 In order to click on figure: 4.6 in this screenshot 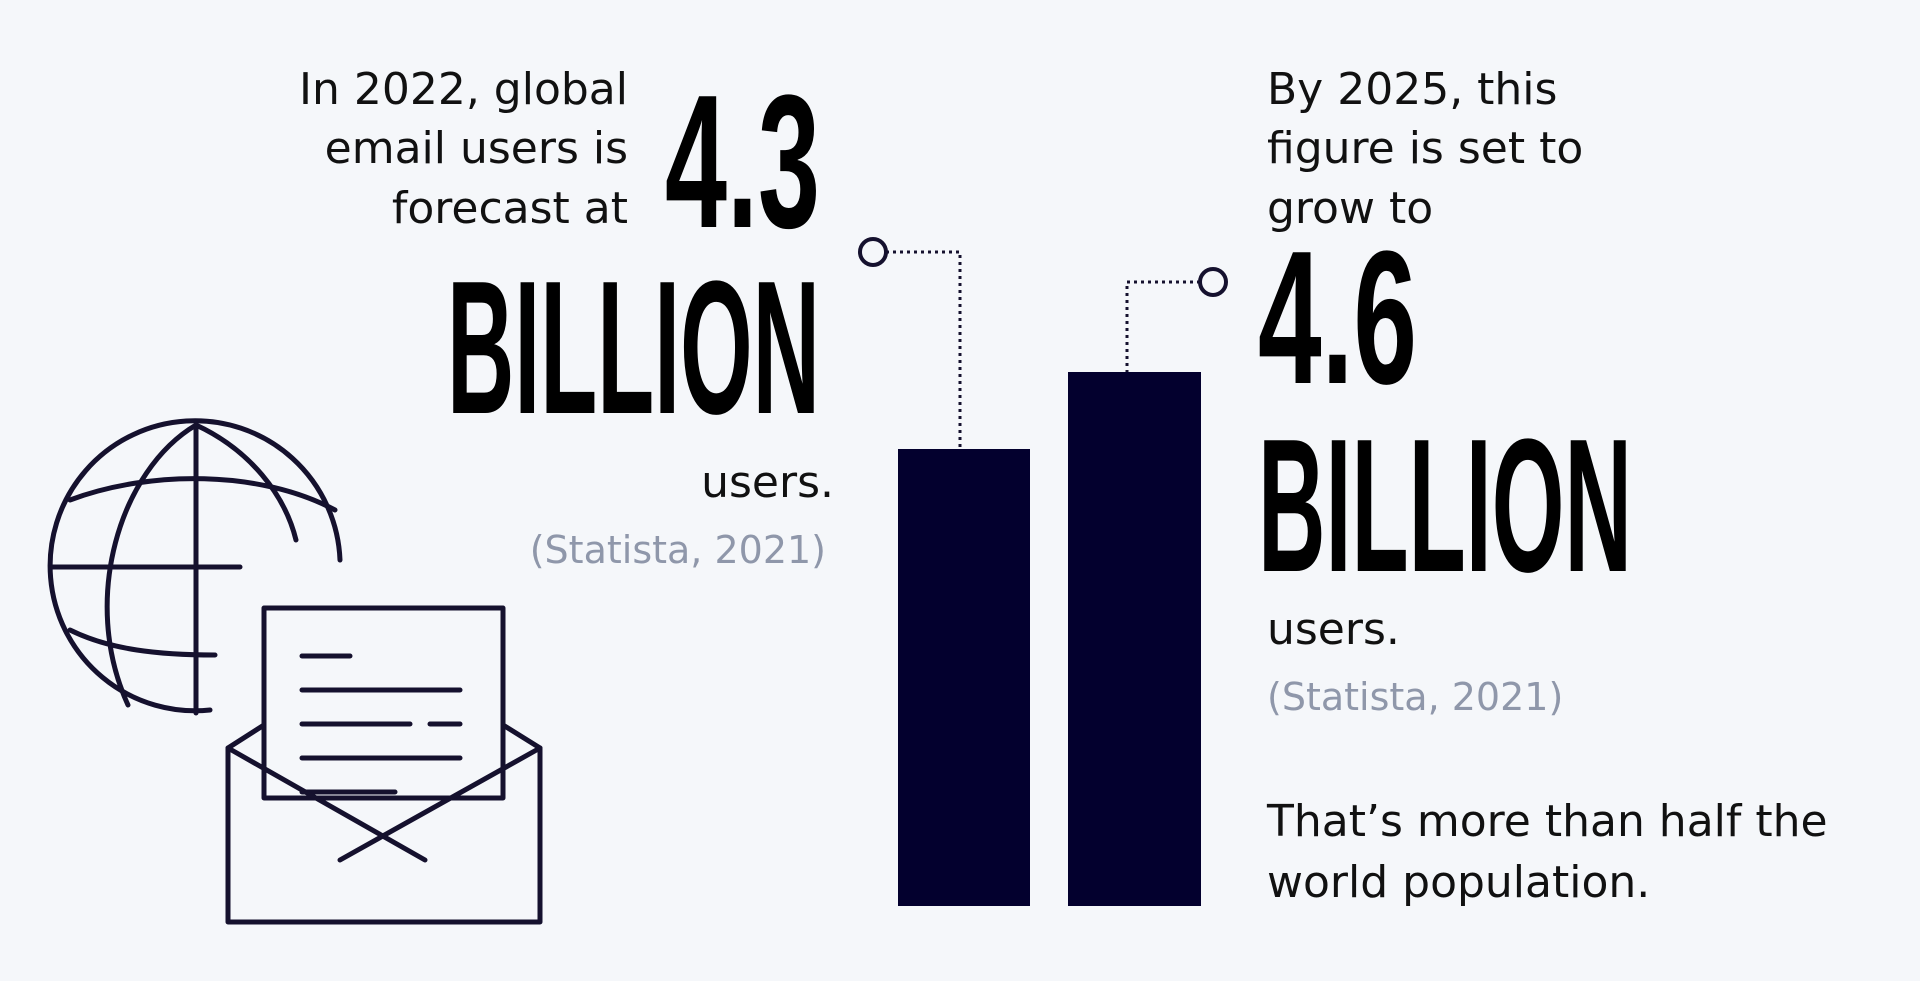, I will do `click(1337, 318)`.